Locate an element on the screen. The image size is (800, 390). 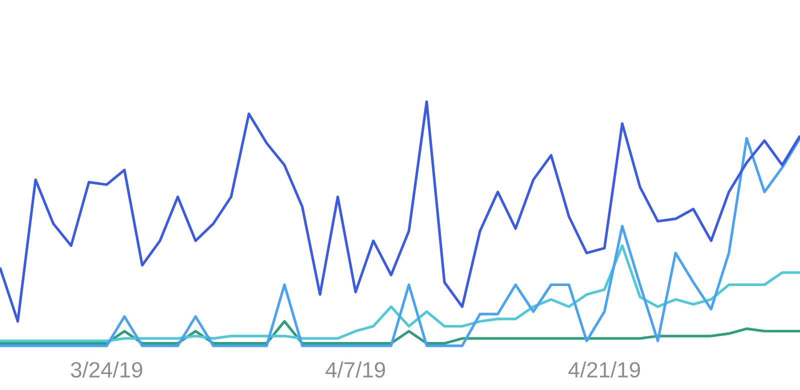
x-tick-label: 4/21/19 is located at coordinates (604, 370).